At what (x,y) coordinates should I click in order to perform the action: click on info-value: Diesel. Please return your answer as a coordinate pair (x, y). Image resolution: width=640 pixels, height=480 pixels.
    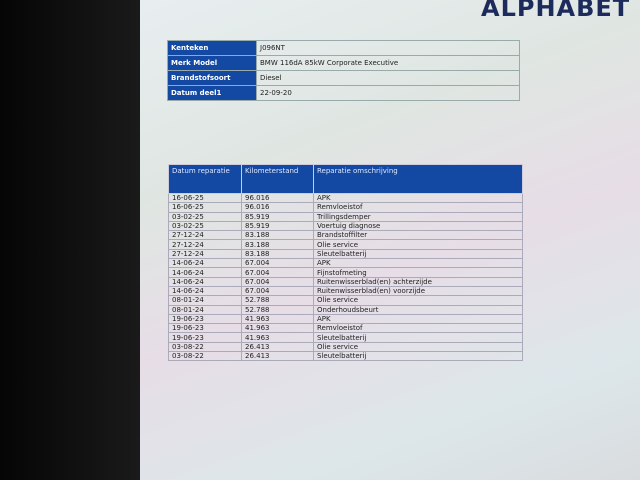
    Looking at the image, I should click on (388, 78).